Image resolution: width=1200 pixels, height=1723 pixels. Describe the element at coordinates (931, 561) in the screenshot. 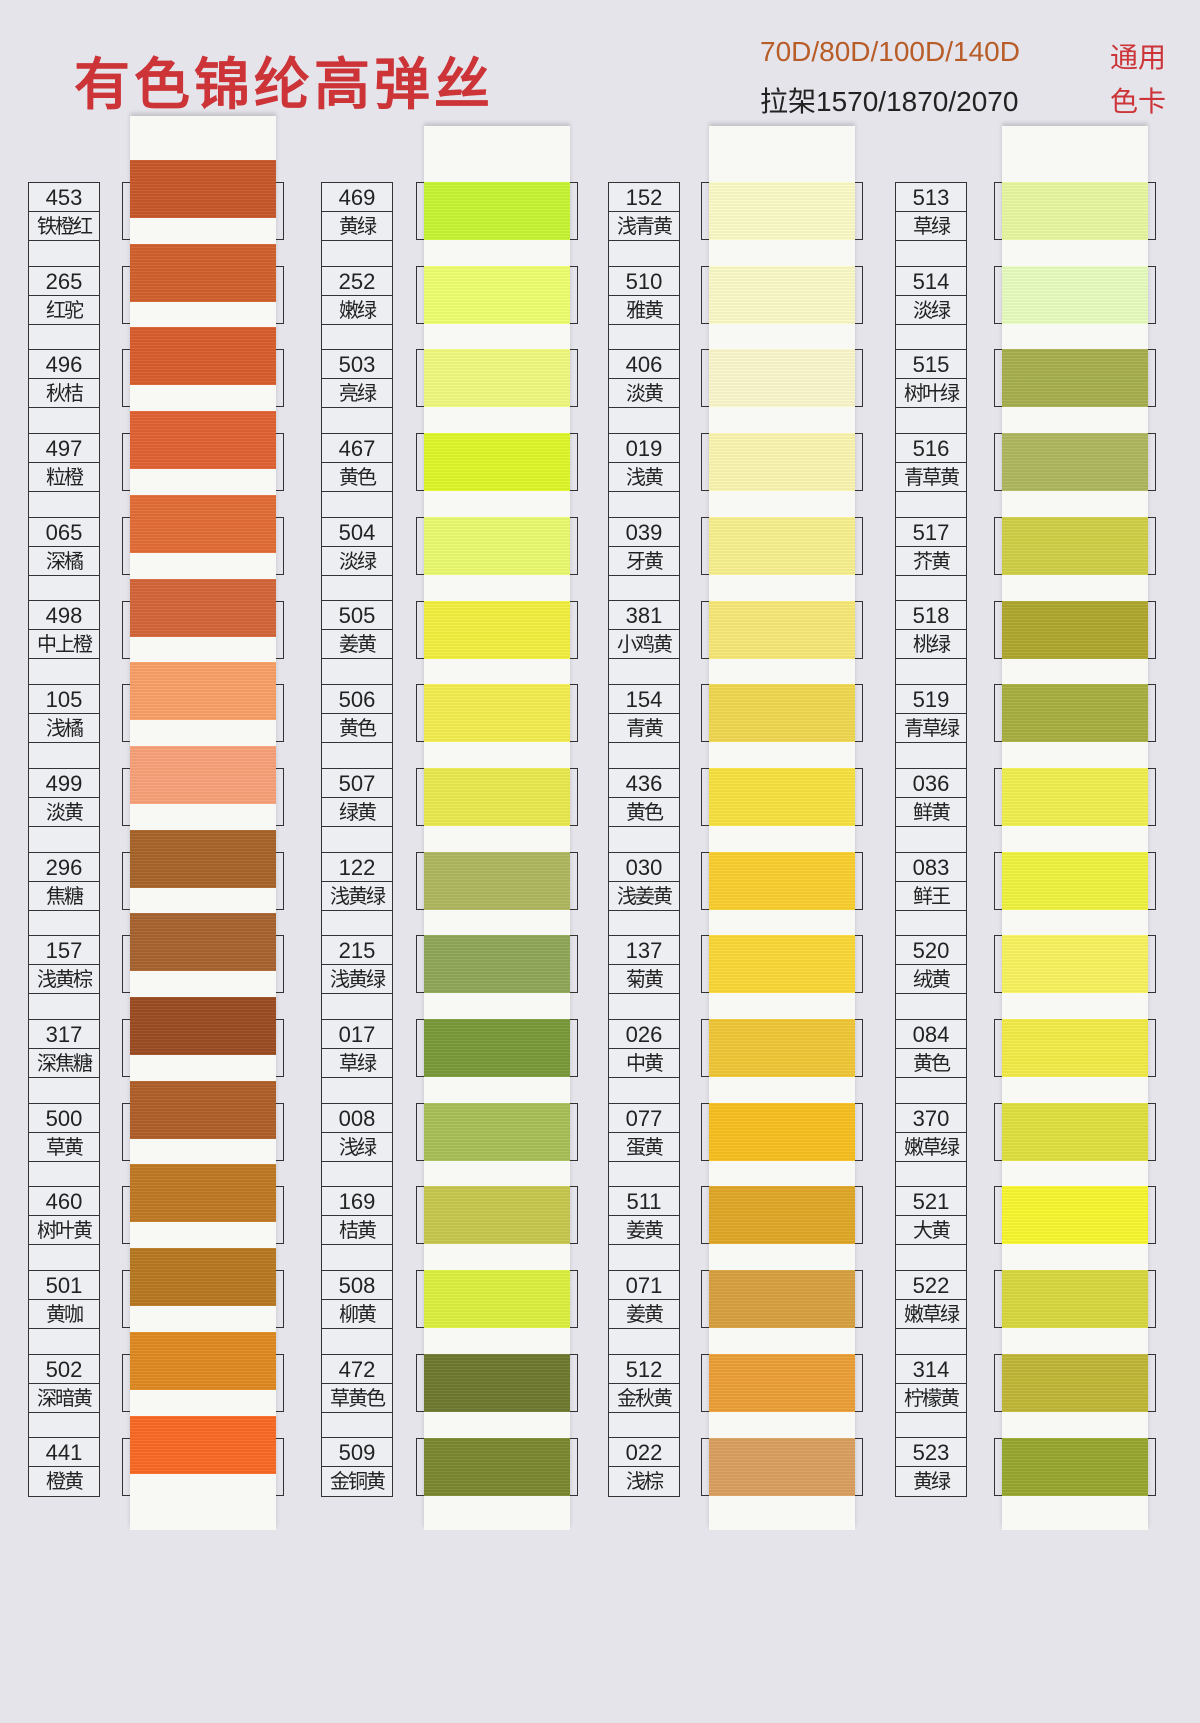

I see `color-name: 芥黄` at that location.